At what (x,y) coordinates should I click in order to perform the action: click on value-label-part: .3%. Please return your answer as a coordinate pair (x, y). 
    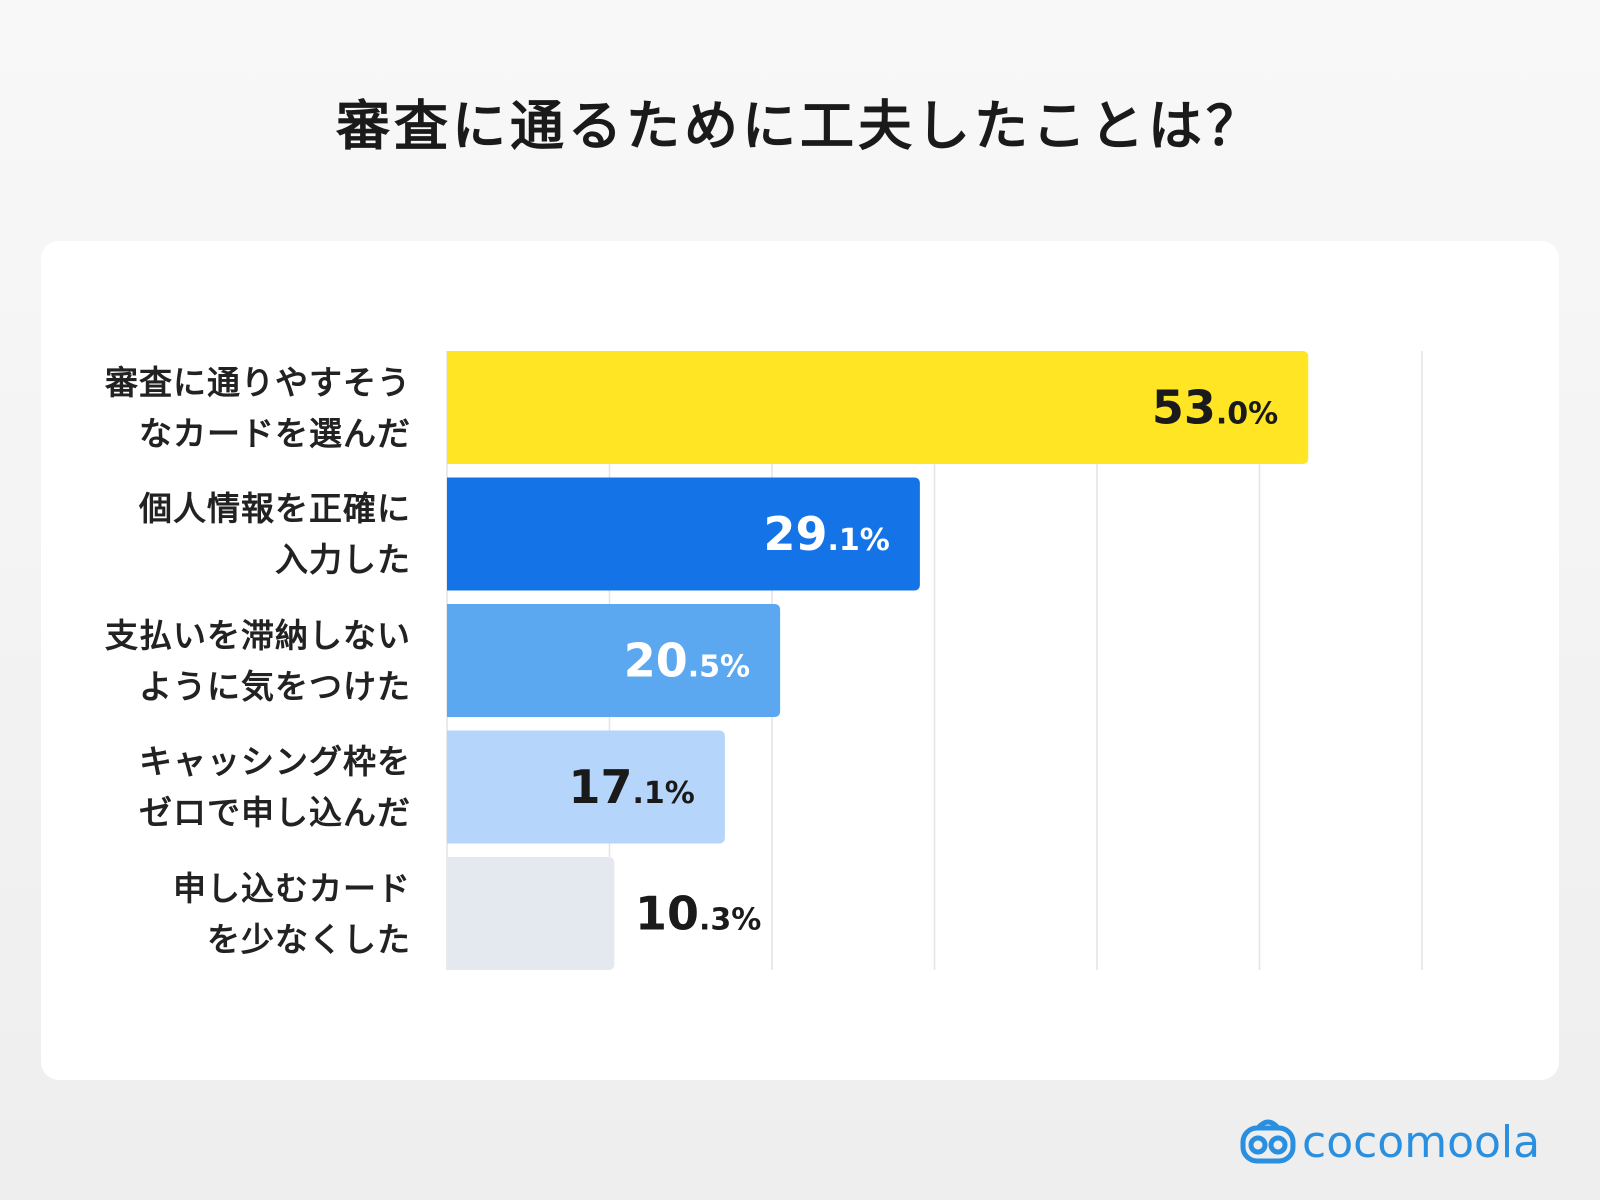
    Looking at the image, I should click on (730, 920).